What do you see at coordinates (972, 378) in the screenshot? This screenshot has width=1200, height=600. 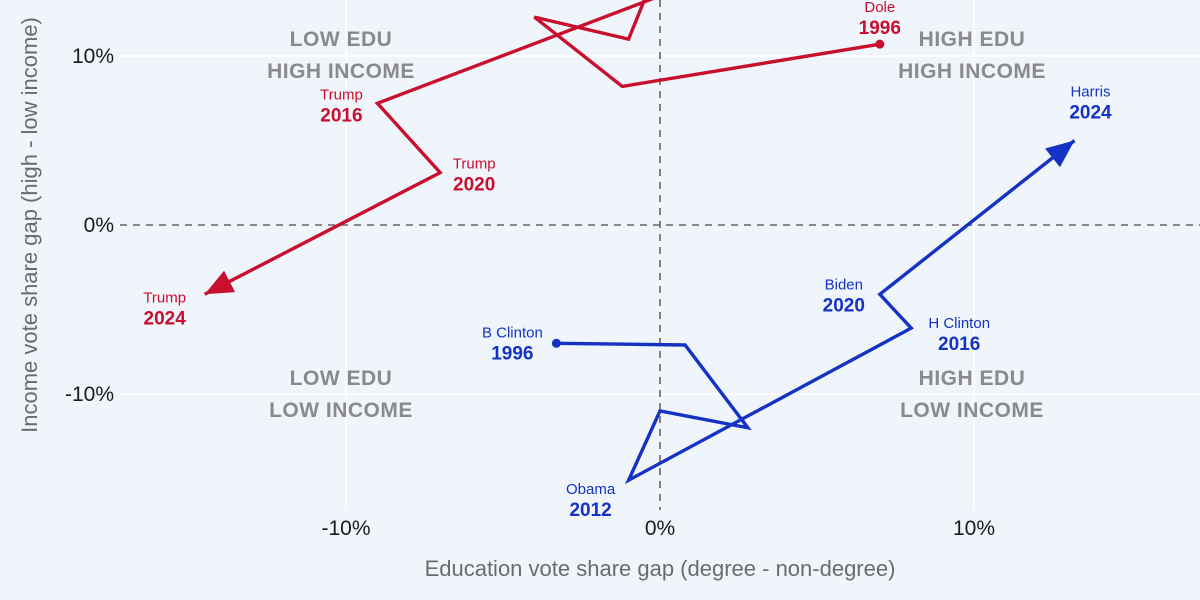 I see `quadrant-label-bottom-right: HIGH EDU` at bounding box center [972, 378].